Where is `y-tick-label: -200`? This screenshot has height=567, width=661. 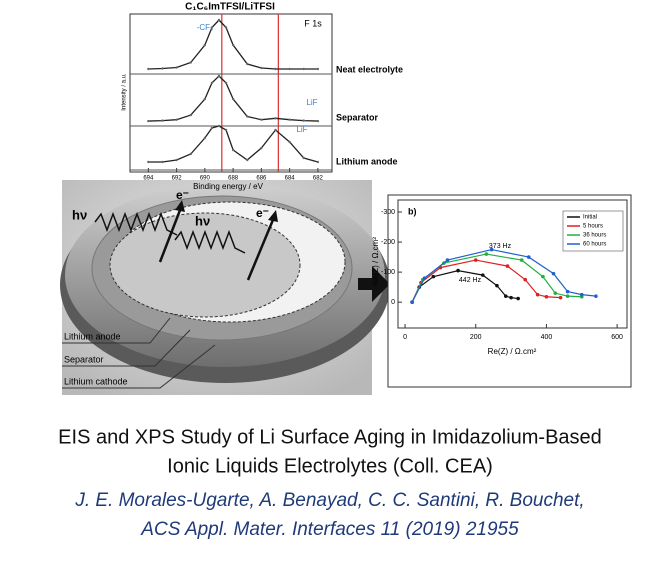
y-tick-label: -200 is located at coordinates (388, 242).